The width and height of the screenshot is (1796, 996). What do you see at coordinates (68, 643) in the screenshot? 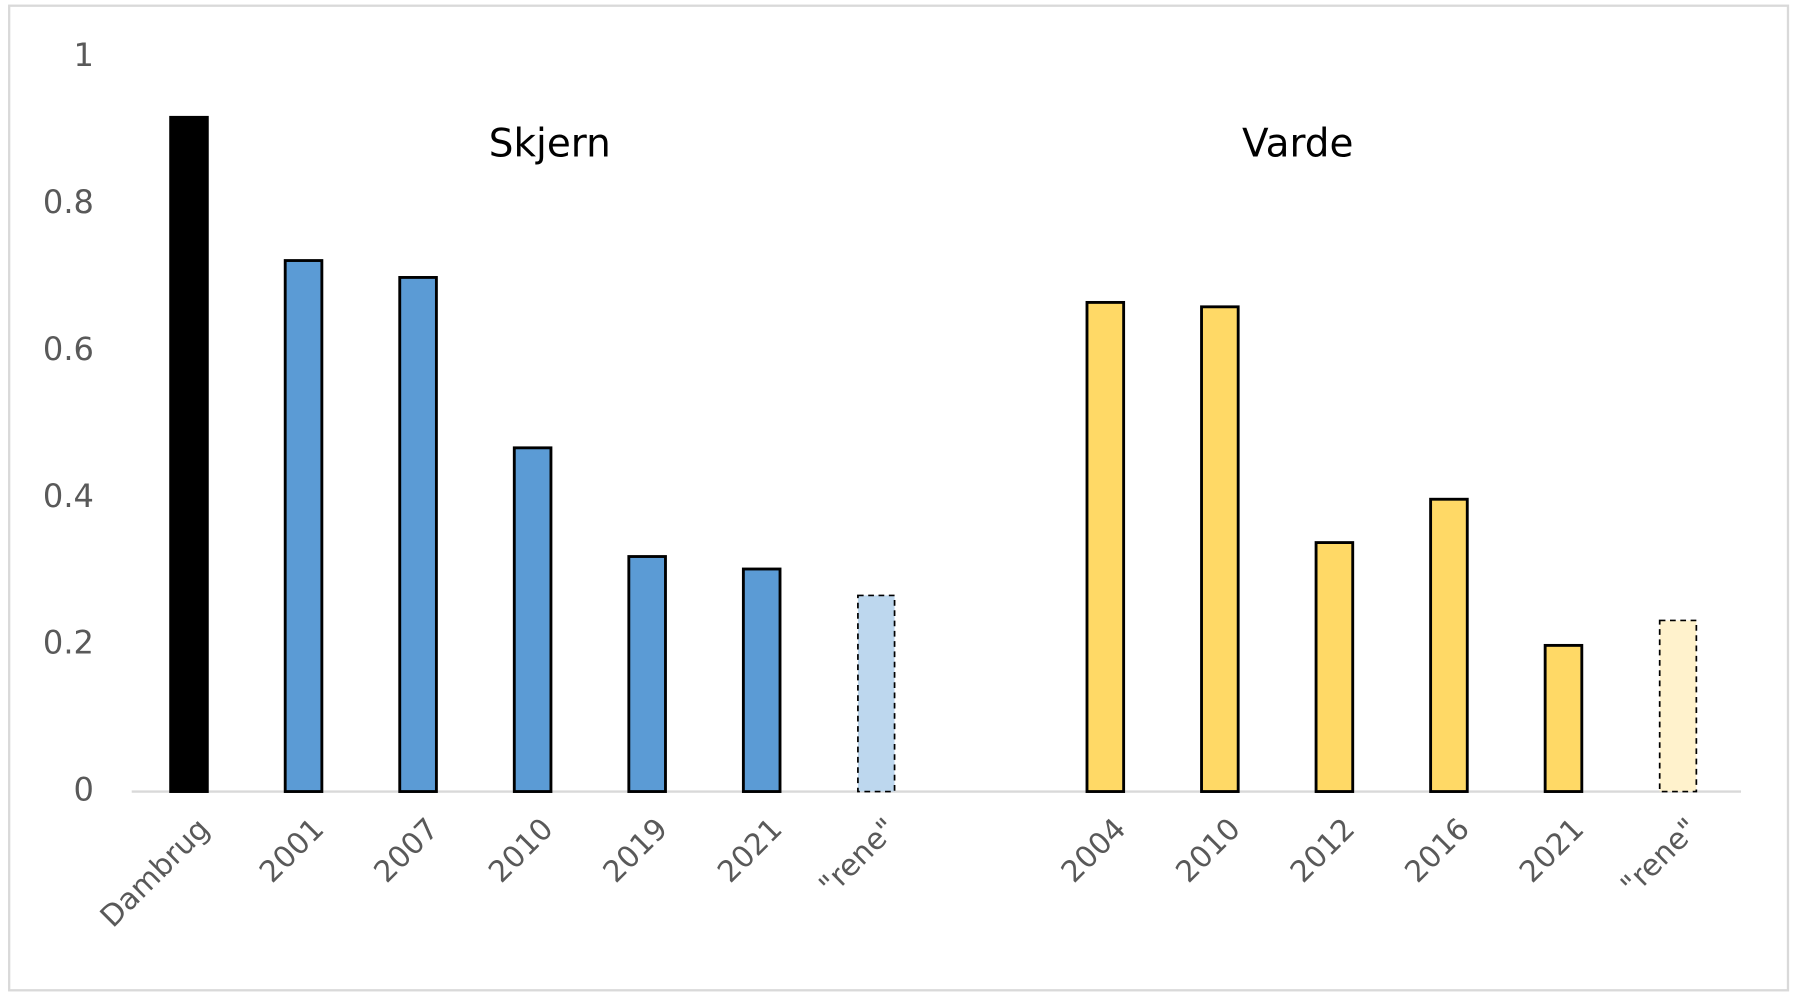
I see `y-tick-label: 0.2` at bounding box center [68, 643].